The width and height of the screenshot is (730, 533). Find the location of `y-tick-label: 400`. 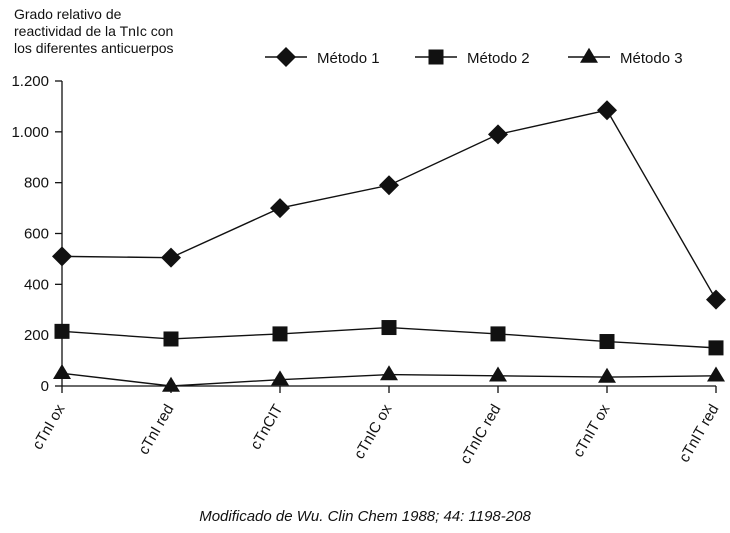

y-tick-label: 400 is located at coordinates (36, 284).